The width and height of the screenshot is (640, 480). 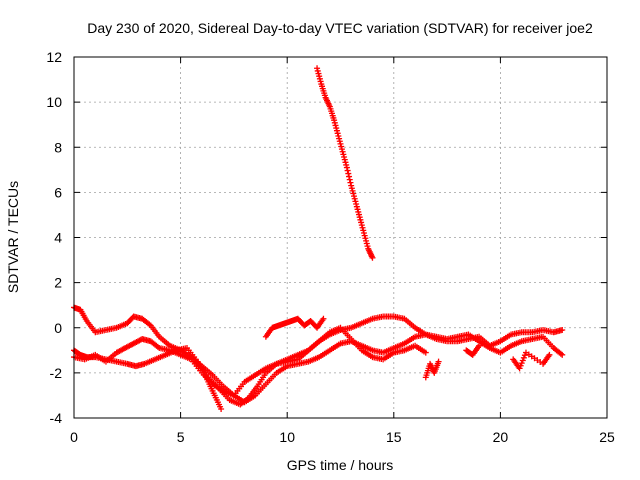 I want to click on x-tick-label: 20, so click(x=501, y=437).